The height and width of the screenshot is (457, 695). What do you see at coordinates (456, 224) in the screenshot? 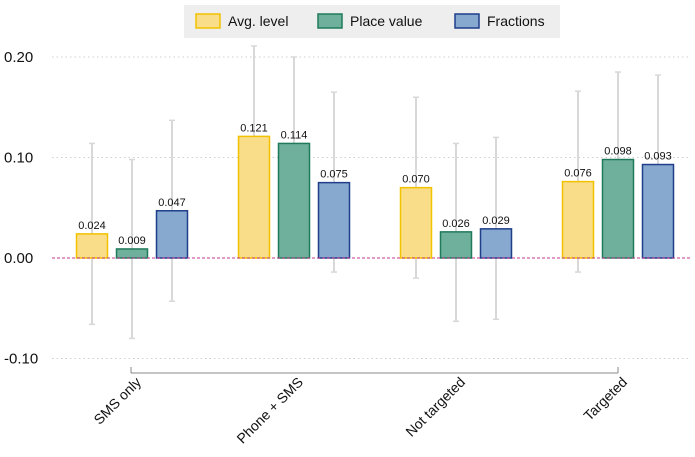
I see `data-label: 0.026` at bounding box center [456, 224].